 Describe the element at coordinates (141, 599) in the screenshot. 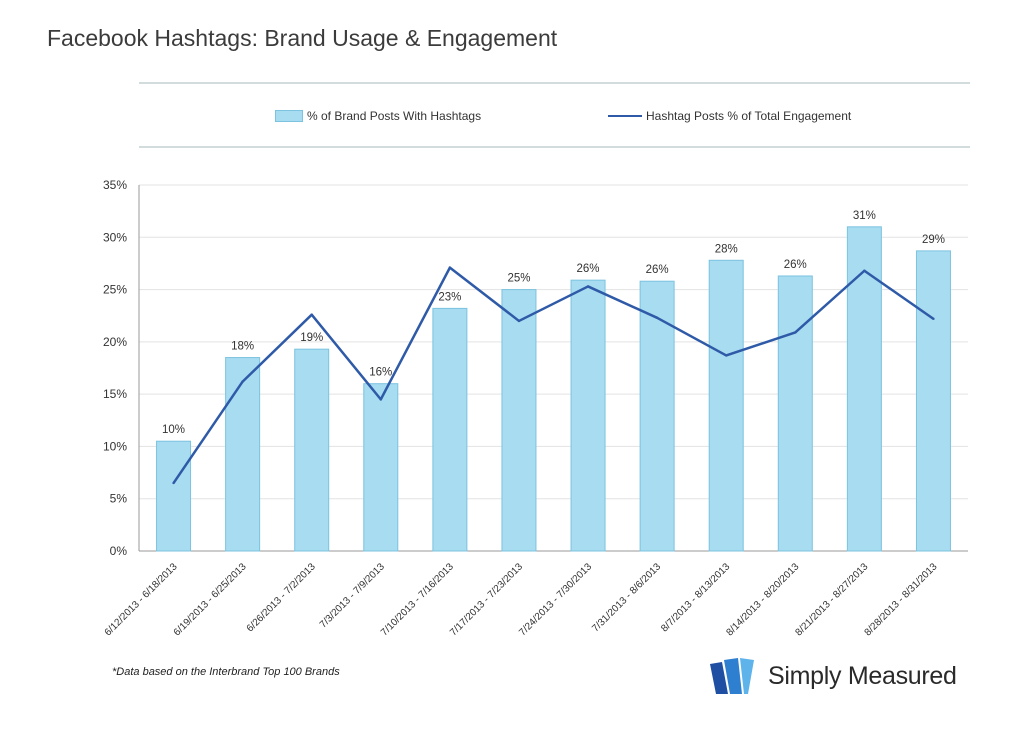

I see `x-tick-label: 6/12/2013 - 6/18/2013` at that location.